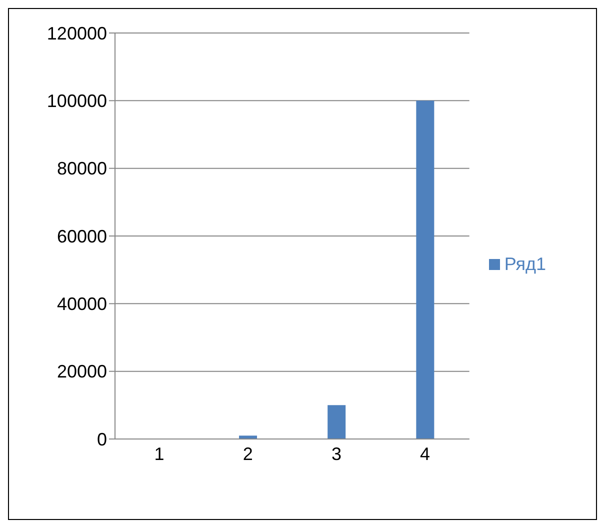  What do you see at coordinates (336, 454) in the screenshot?
I see `x-tick-label: 3` at bounding box center [336, 454].